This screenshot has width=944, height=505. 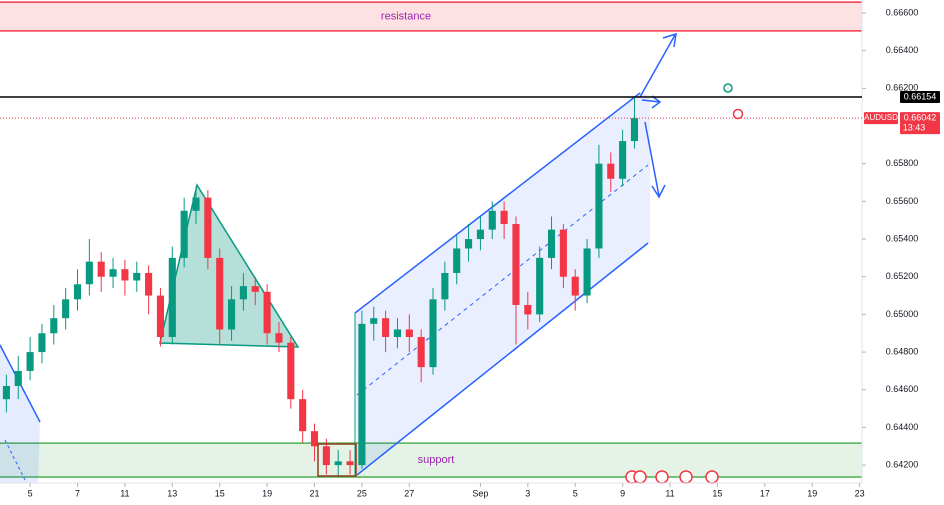 What do you see at coordinates (337, 460) in the screenshot?
I see `accumulation-box` at bounding box center [337, 460].